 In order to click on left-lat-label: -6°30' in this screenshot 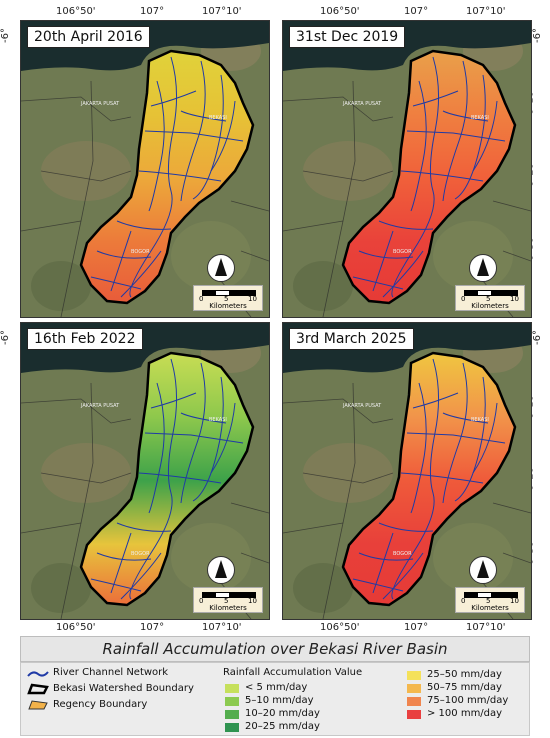, I will do `click(1, 553)`.